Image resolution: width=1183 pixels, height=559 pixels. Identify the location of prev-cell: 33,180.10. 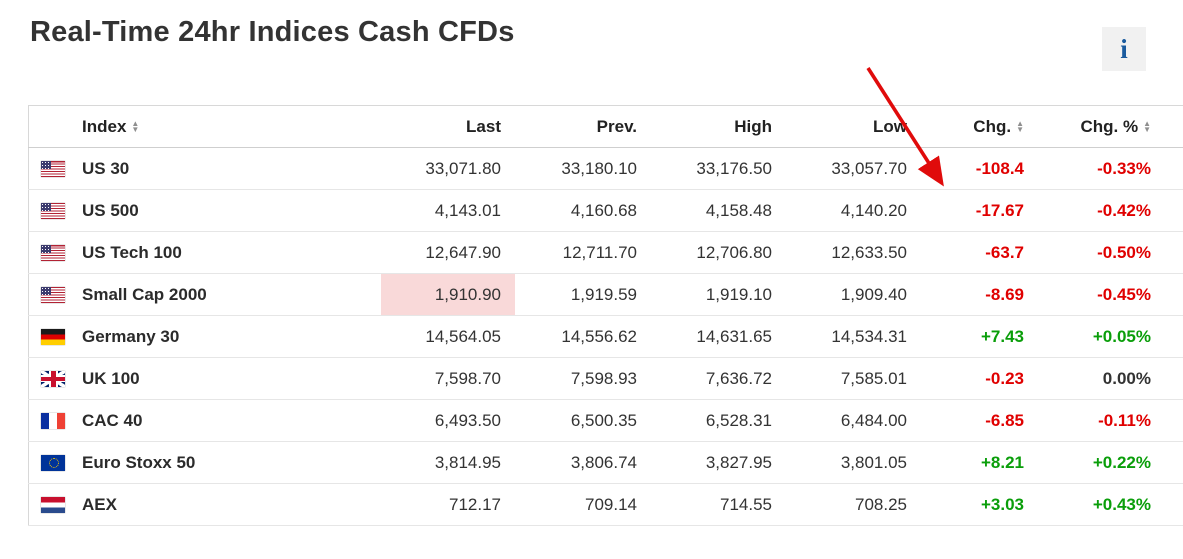
(583, 169).